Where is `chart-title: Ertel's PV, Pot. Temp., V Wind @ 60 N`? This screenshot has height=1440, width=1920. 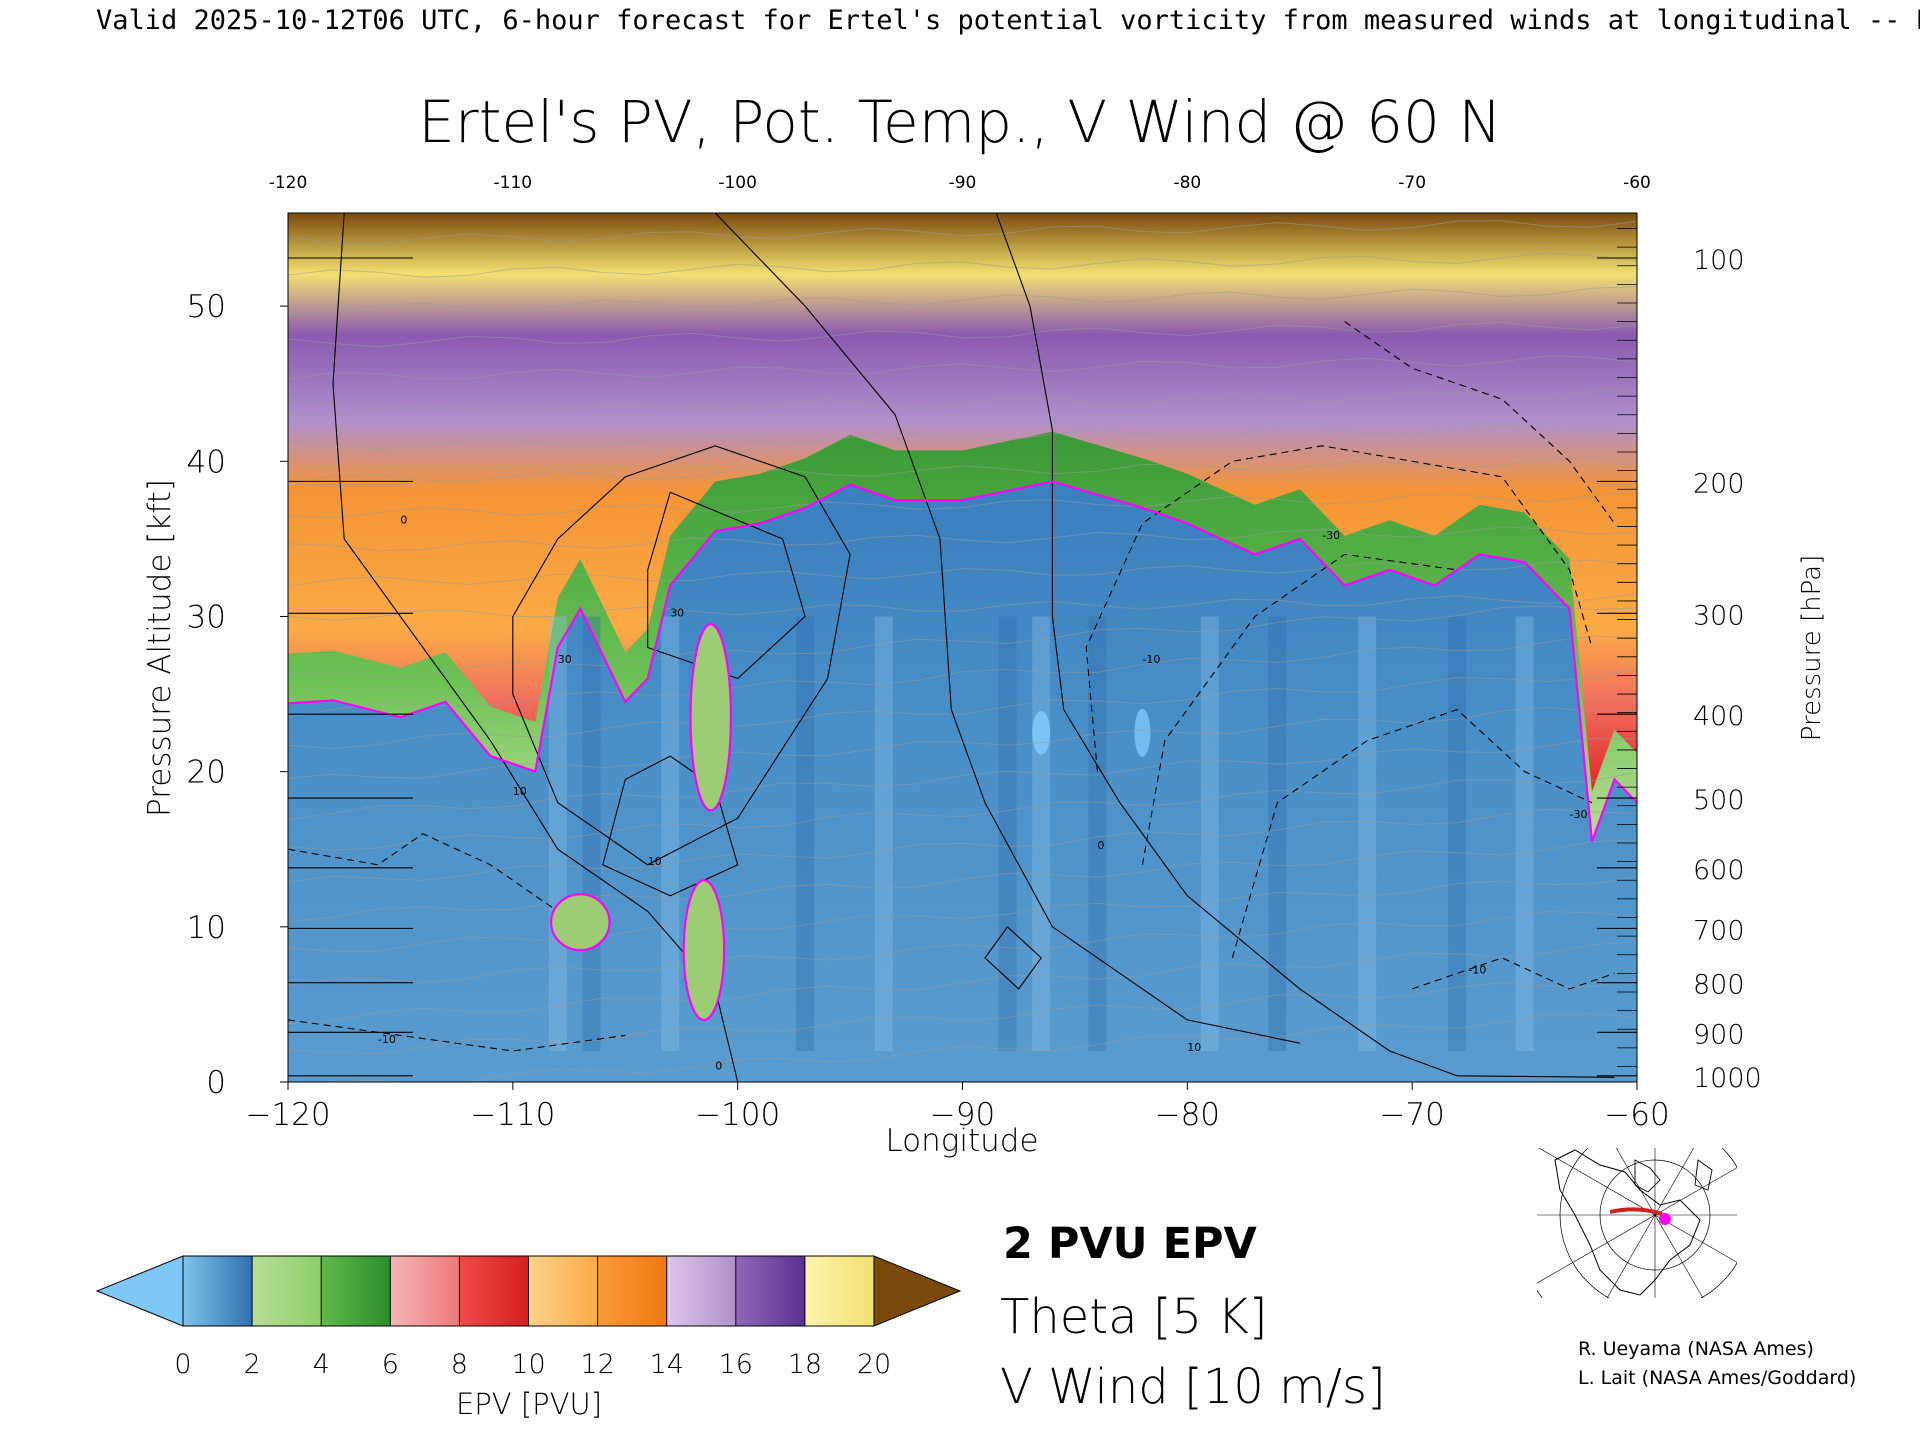 chart-title: Ertel's PV, Pot. Temp., V Wind @ 60 N is located at coordinates (959, 122).